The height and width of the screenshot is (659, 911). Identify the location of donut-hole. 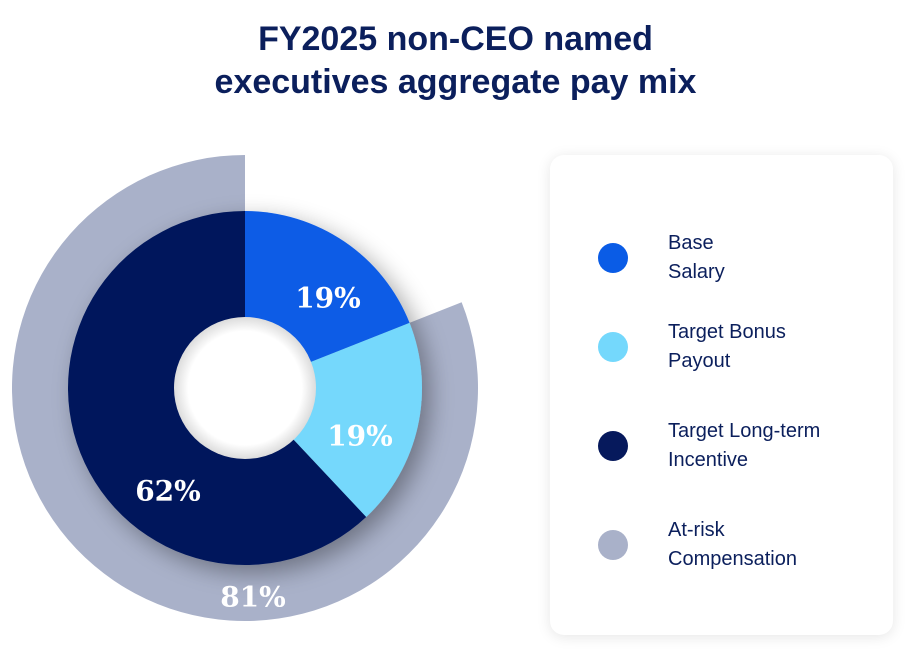
(245, 388).